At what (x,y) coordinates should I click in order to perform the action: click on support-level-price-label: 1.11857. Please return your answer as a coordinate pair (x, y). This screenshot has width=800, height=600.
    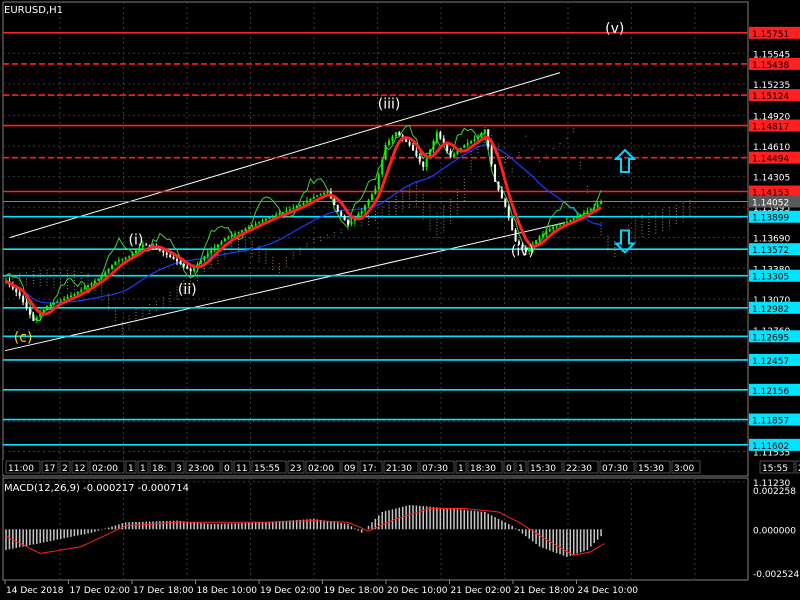
    Looking at the image, I should click on (770, 422).